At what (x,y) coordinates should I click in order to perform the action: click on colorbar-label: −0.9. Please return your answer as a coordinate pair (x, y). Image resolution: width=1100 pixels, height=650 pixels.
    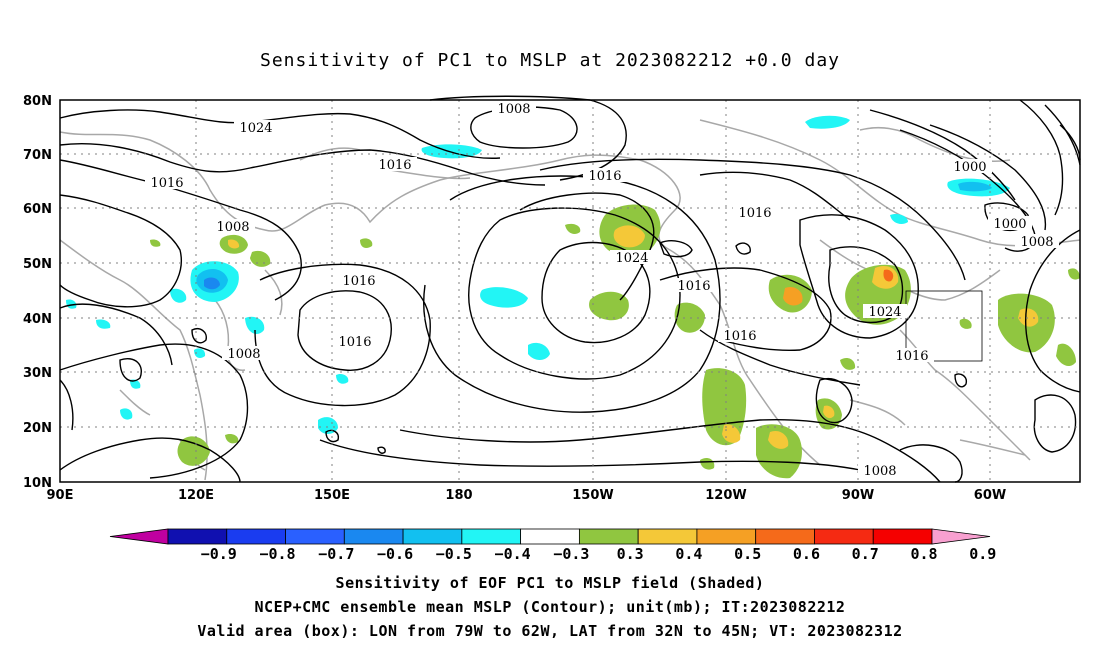
    Looking at the image, I should click on (219, 554).